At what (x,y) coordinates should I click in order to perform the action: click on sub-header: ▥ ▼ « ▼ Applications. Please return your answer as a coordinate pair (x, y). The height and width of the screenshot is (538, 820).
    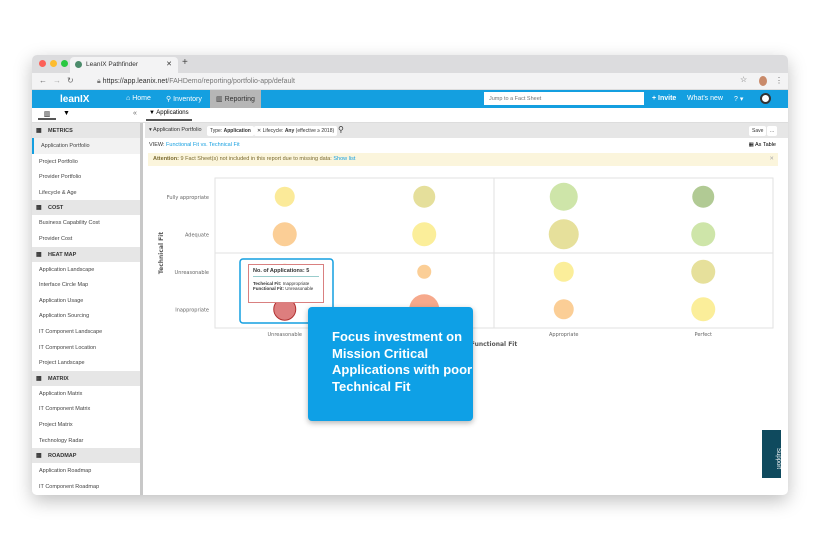
    Looking at the image, I should click on (410, 115).